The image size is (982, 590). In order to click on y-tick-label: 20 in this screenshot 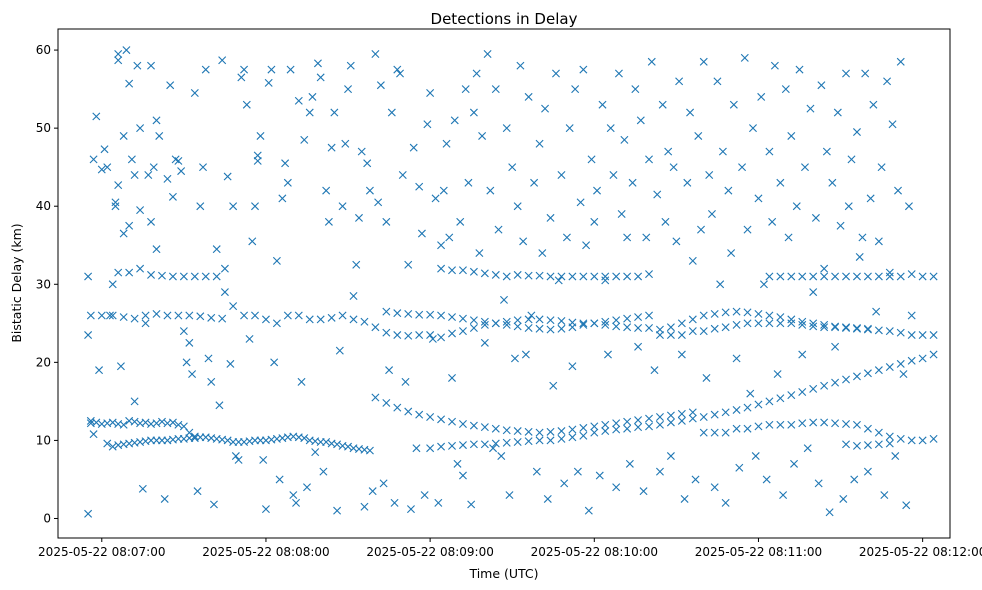, I will do `click(43, 362)`.